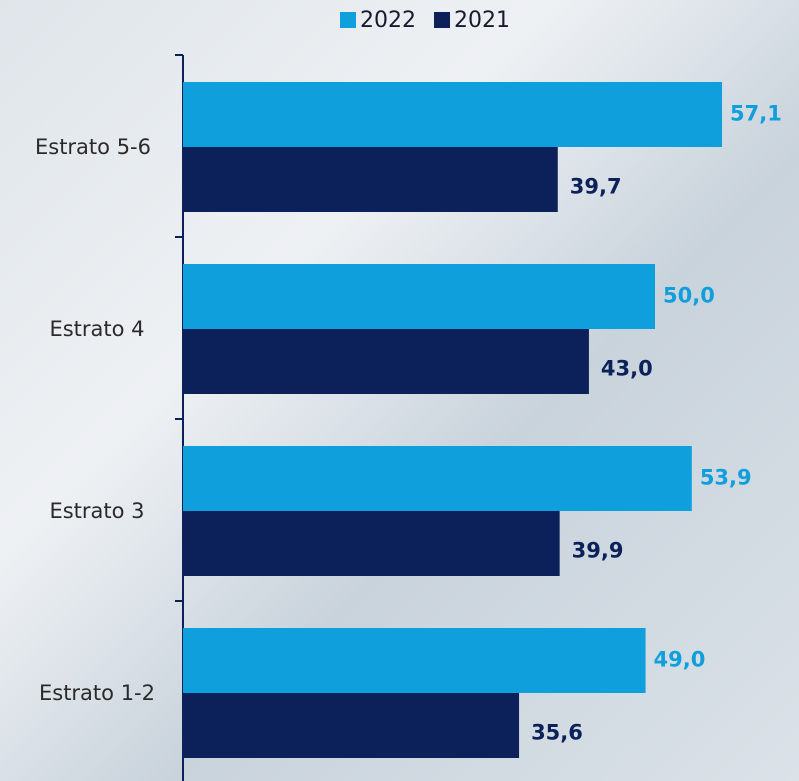 The width and height of the screenshot is (799, 781). I want to click on legend-label: 2021, so click(482, 20).